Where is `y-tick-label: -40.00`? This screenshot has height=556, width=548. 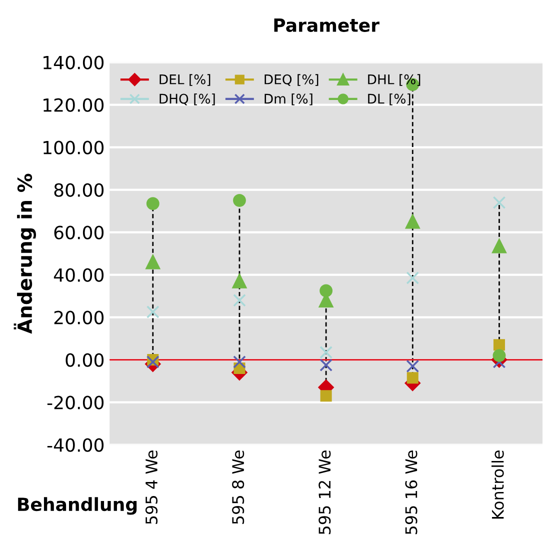 y-tick-label: -40.00 is located at coordinates (75, 445).